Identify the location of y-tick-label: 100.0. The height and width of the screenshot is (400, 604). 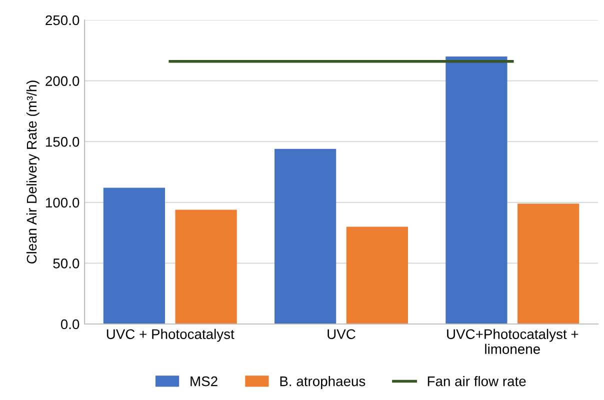
(63, 203).